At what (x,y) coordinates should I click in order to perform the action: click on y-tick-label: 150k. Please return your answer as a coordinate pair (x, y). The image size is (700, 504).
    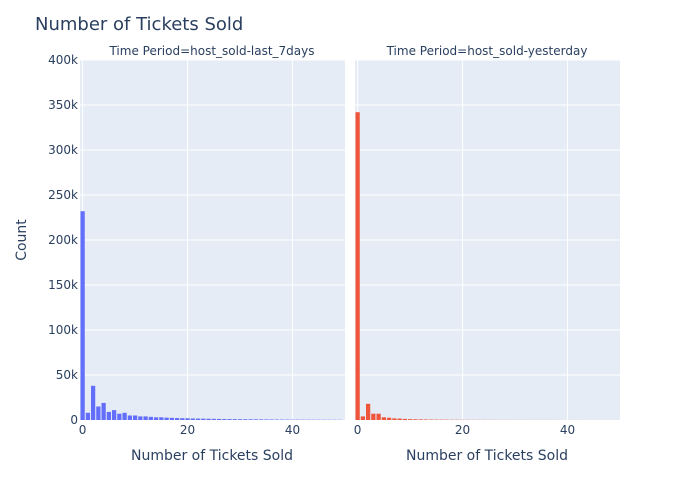
    Looking at the image, I should click on (63, 285).